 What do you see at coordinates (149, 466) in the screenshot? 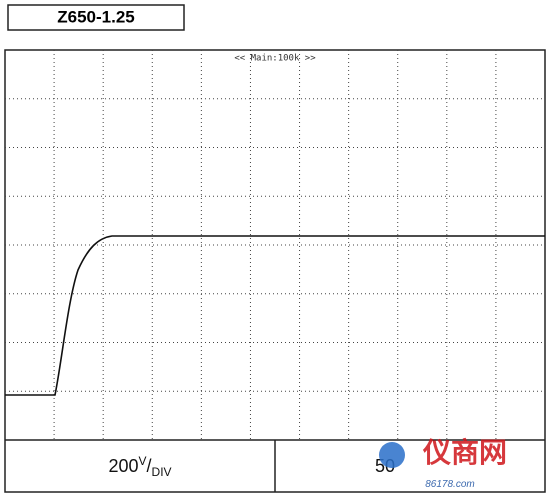
I see `slash: /` at bounding box center [149, 466].